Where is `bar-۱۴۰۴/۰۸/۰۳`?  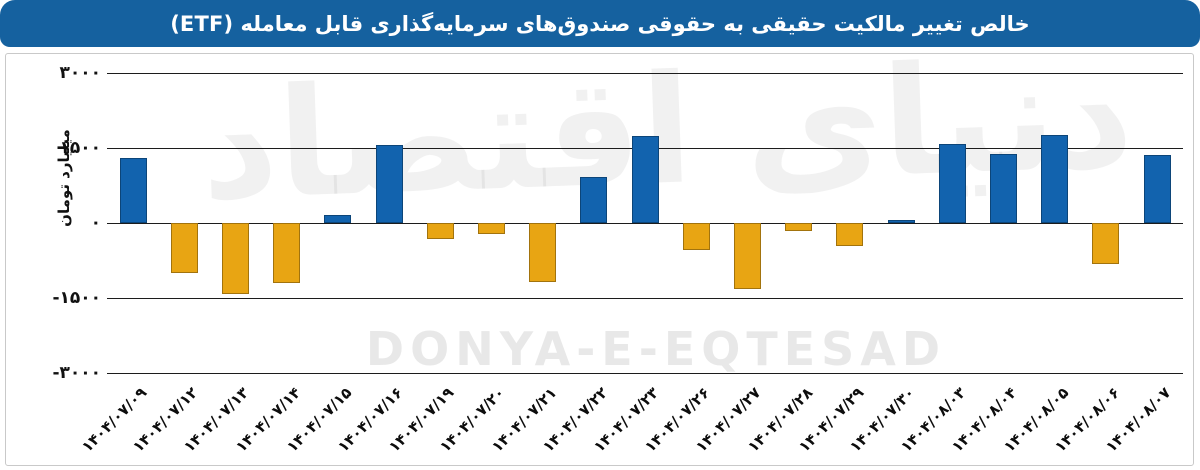 bar-۱۴۰۴/۰۸/۰۳ is located at coordinates (952, 183).